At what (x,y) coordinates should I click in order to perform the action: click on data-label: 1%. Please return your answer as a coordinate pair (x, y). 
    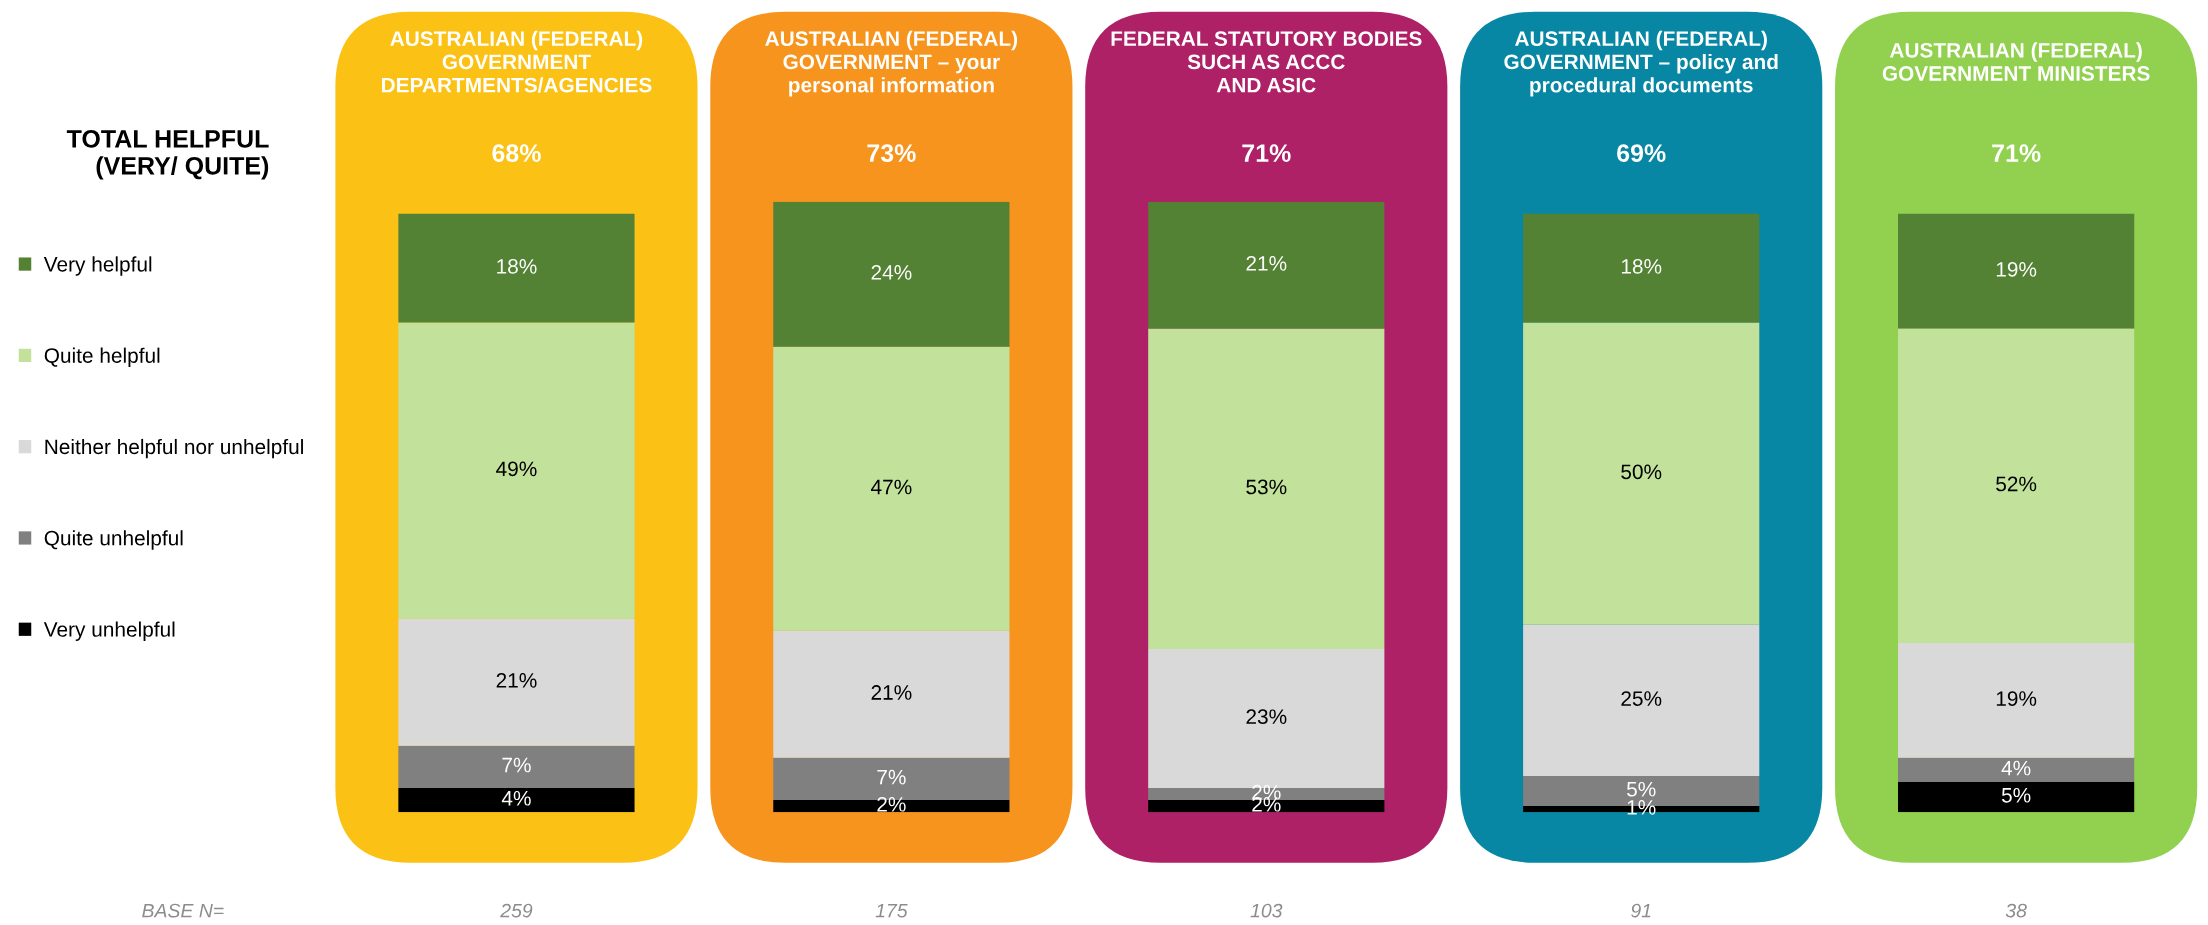
    Looking at the image, I should click on (1641, 807).